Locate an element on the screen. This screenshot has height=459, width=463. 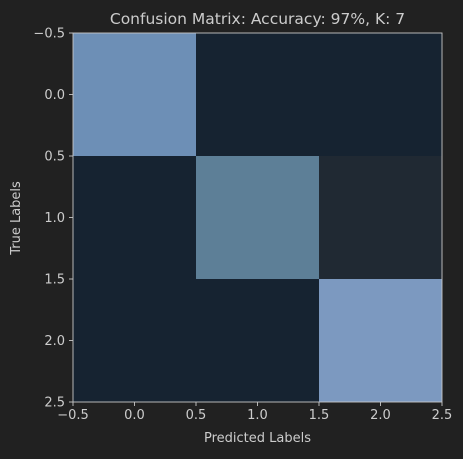
y-tick-label: 0.0 is located at coordinates (54, 95).